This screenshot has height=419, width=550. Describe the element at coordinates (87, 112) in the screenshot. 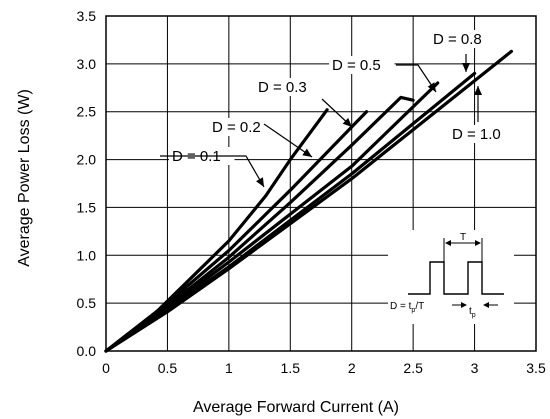

I see `y-tick-label: 2.5` at that location.